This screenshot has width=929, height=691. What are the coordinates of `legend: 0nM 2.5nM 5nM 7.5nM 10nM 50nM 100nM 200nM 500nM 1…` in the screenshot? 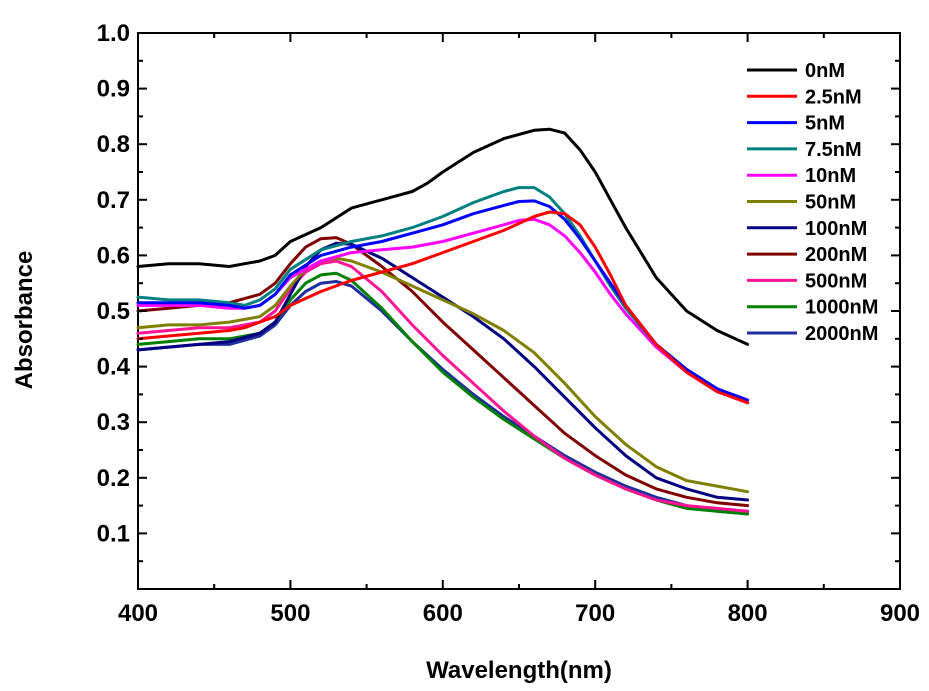 It's located at (812, 202).